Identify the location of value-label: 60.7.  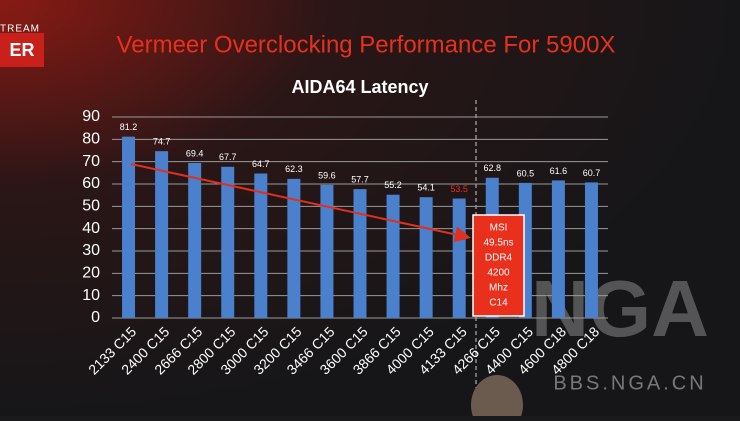
(592, 173).